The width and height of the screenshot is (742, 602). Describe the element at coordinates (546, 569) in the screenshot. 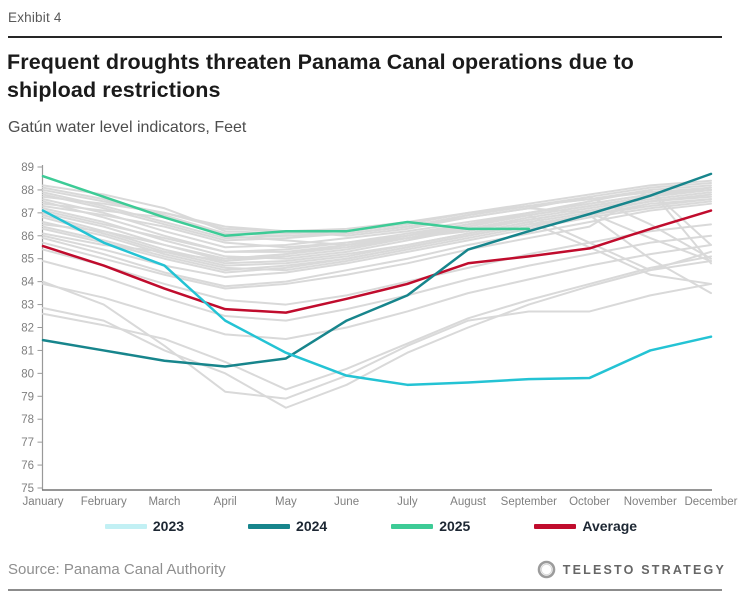

I see `globe-ring-icon` at that location.